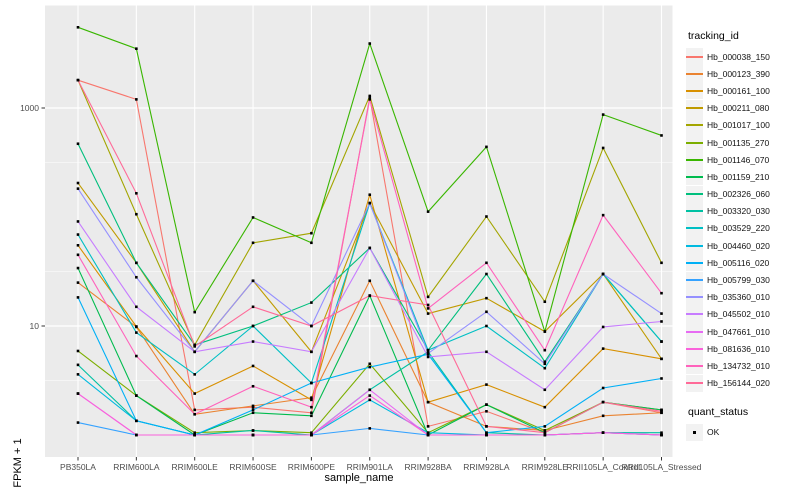 Image resolution: width=800 pixels, height=500 pixels. What do you see at coordinates (35, 326) in the screenshot?
I see `y-tick-label: 10` at bounding box center [35, 326].